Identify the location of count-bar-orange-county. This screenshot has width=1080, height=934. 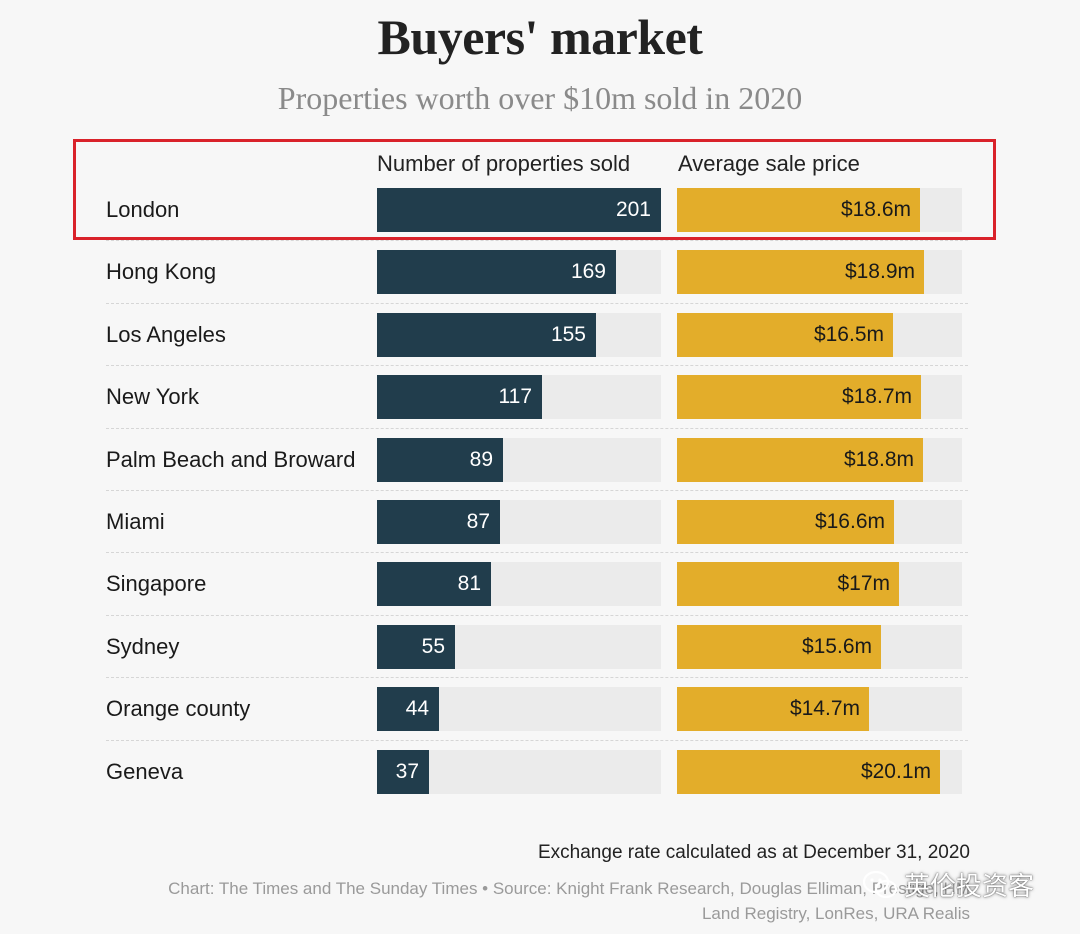
(408, 709).